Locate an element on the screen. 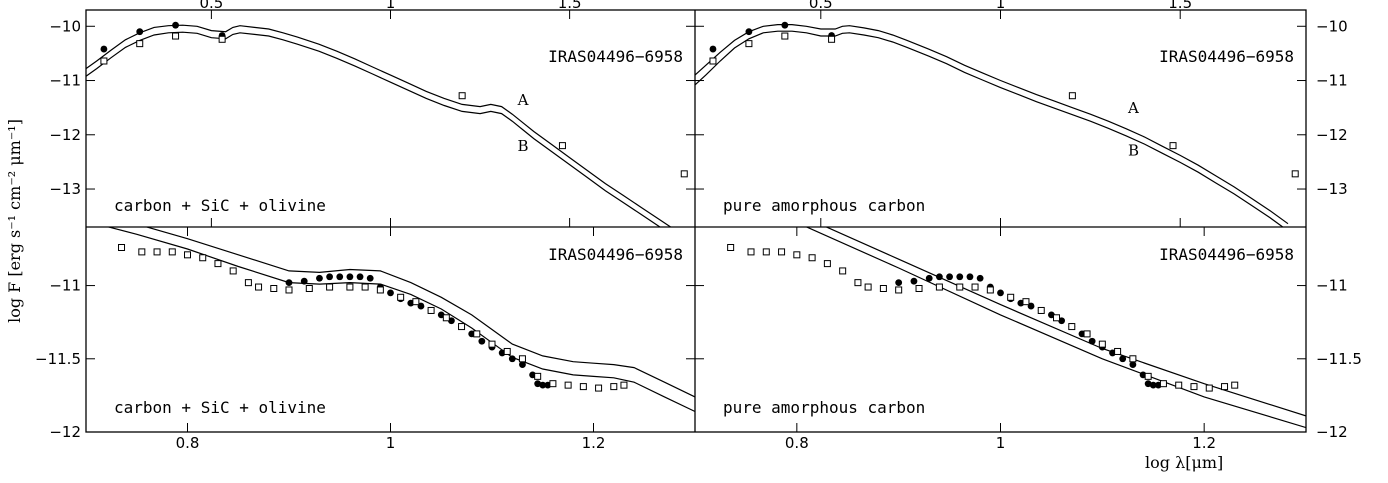 This screenshot has width=1388, height=483. top-right-photometry-point is located at coordinates (785, 25).